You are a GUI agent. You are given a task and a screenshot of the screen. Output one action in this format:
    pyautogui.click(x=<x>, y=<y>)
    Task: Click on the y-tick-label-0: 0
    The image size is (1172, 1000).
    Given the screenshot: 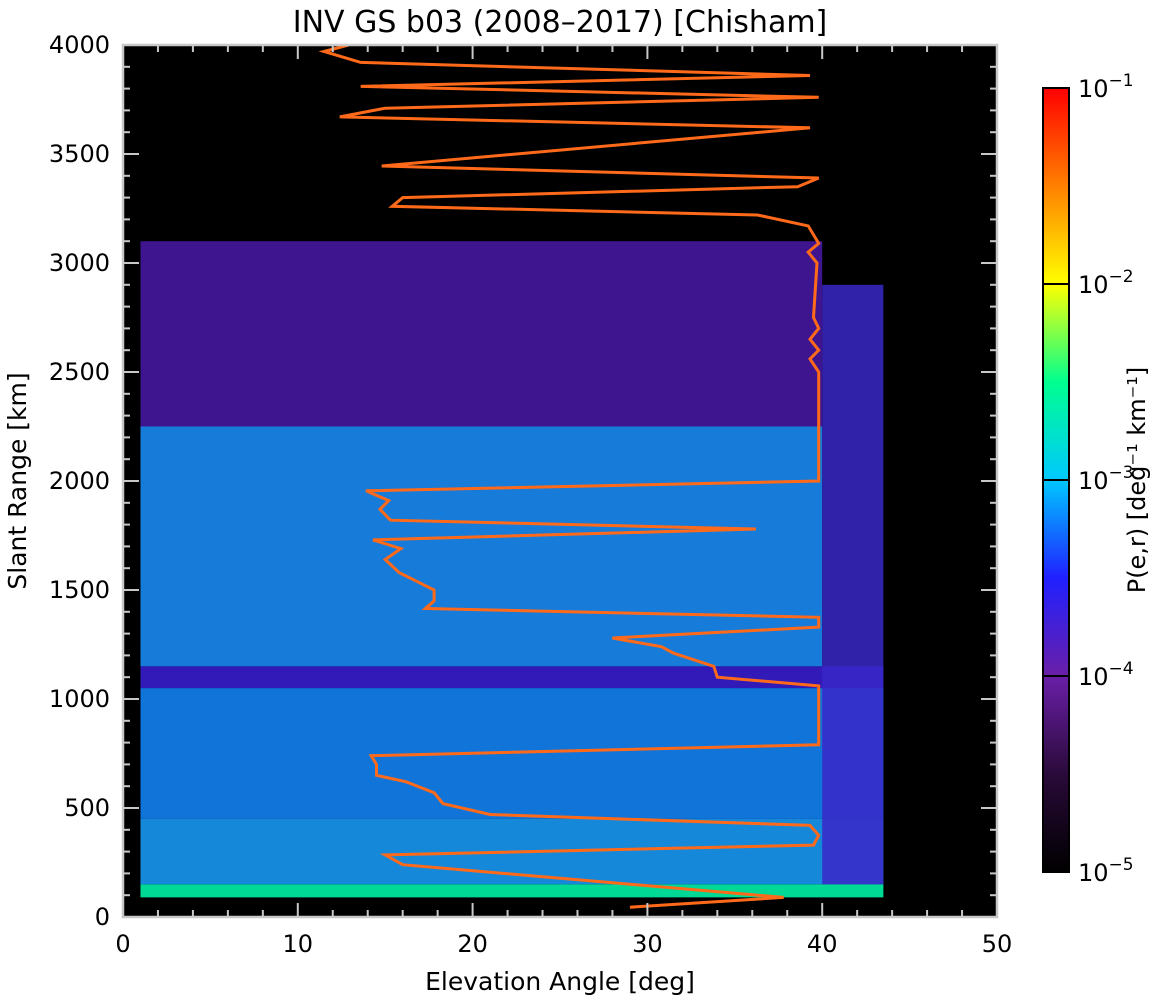 What is the action you would take?
    pyautogui.click(x=102, y=917)
    